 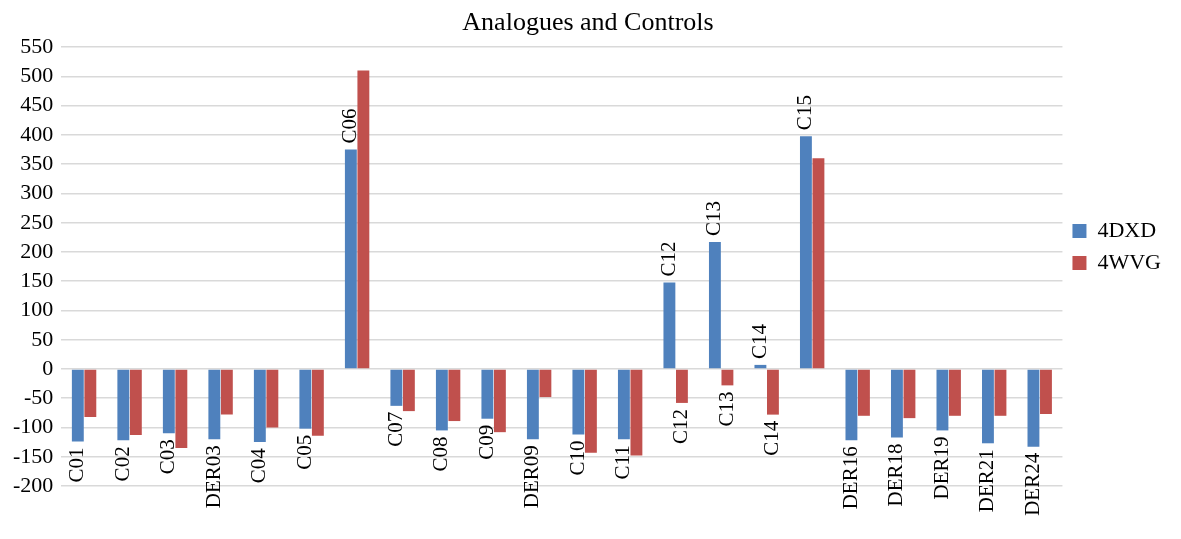 What do you see at coordinates (37, 75) in the screenshot?
I see `y-tick-label: 500` at bounding box center [37, 75].